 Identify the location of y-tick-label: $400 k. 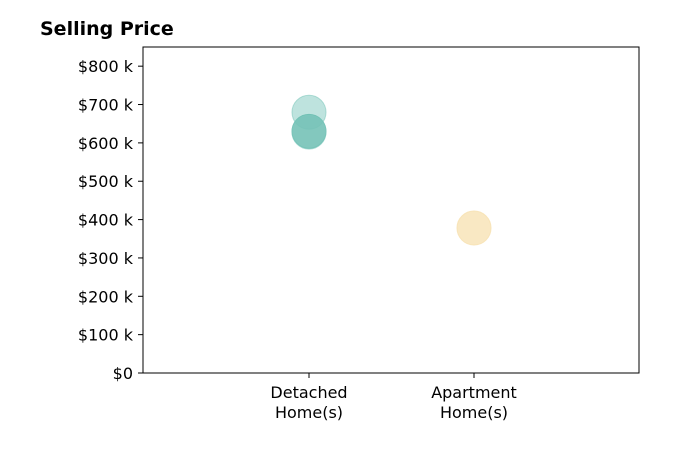
(106, 220).